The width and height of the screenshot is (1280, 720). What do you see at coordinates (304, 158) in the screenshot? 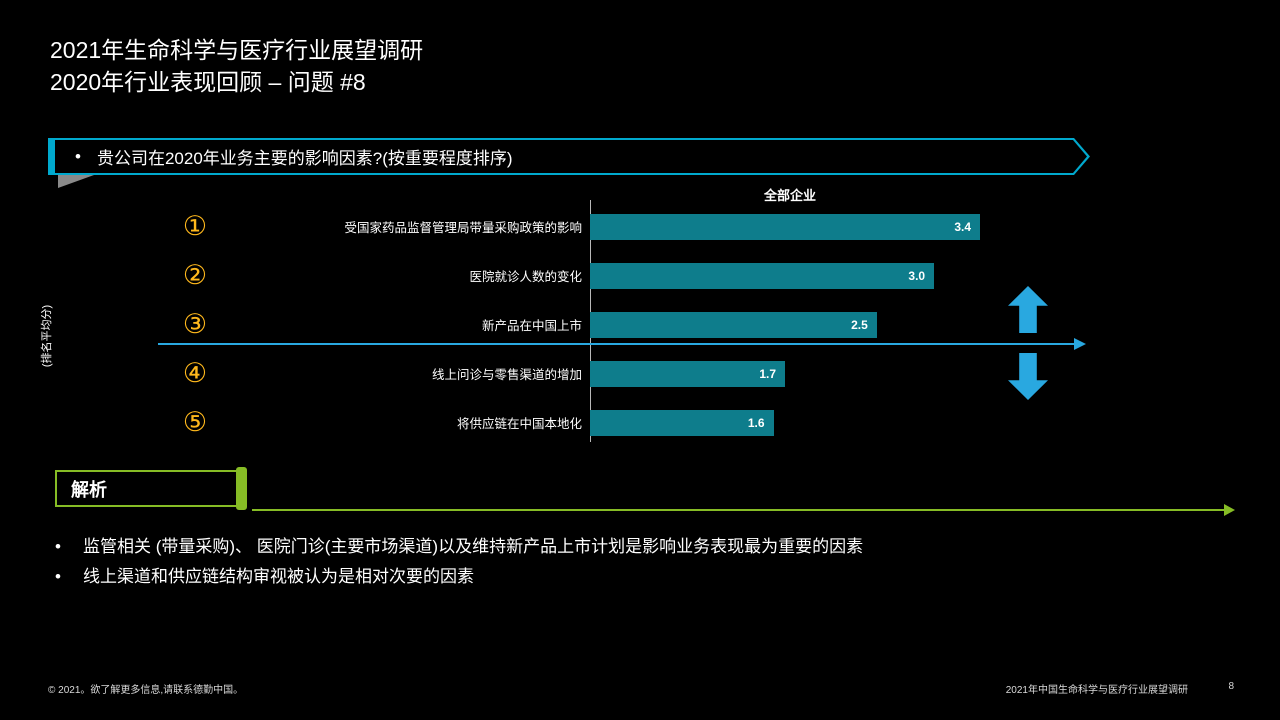
I see `question-text: 贵公司在2020年业务主要的影响因素?(按重要程度排序)` at bounding box center [304, 158].